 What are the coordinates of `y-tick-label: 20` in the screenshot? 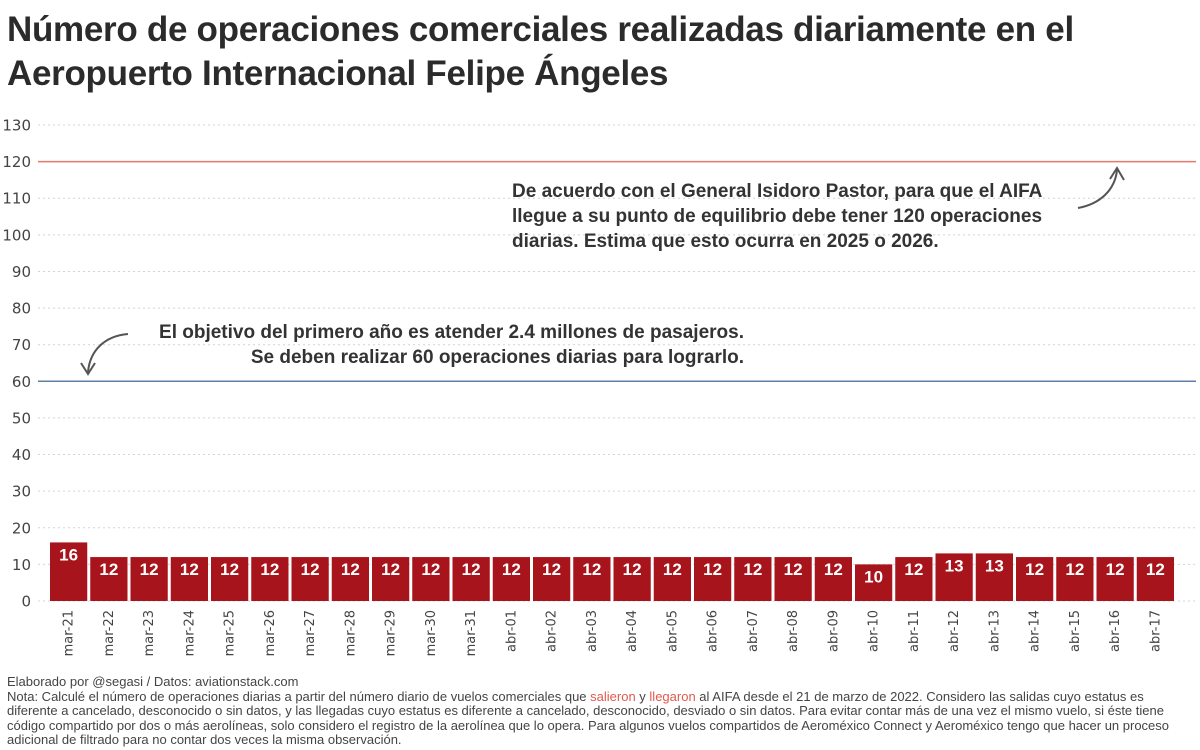 It's located at (21, 528).